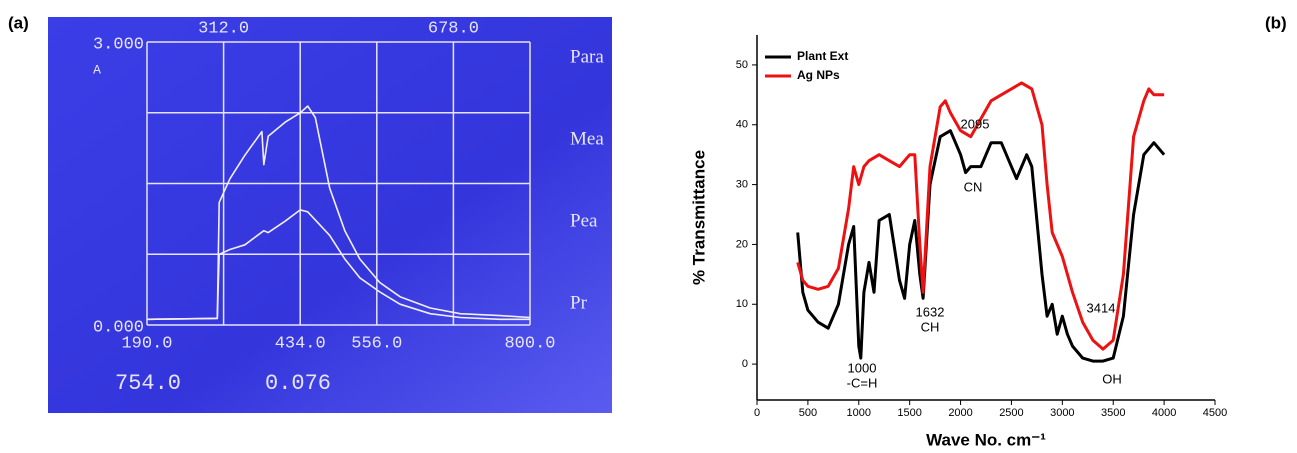 The height and width of the screenshot is (453, 1297). I want to click on x-tick-label: 2000, so click(960, 413).